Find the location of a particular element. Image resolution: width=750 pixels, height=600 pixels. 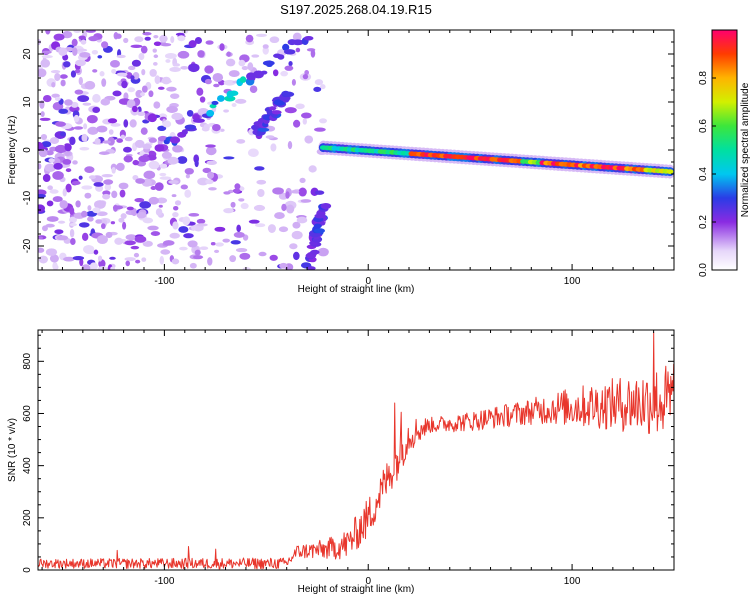

colorbar-tick-label: 0.0 is located at coordinates (703, 270).